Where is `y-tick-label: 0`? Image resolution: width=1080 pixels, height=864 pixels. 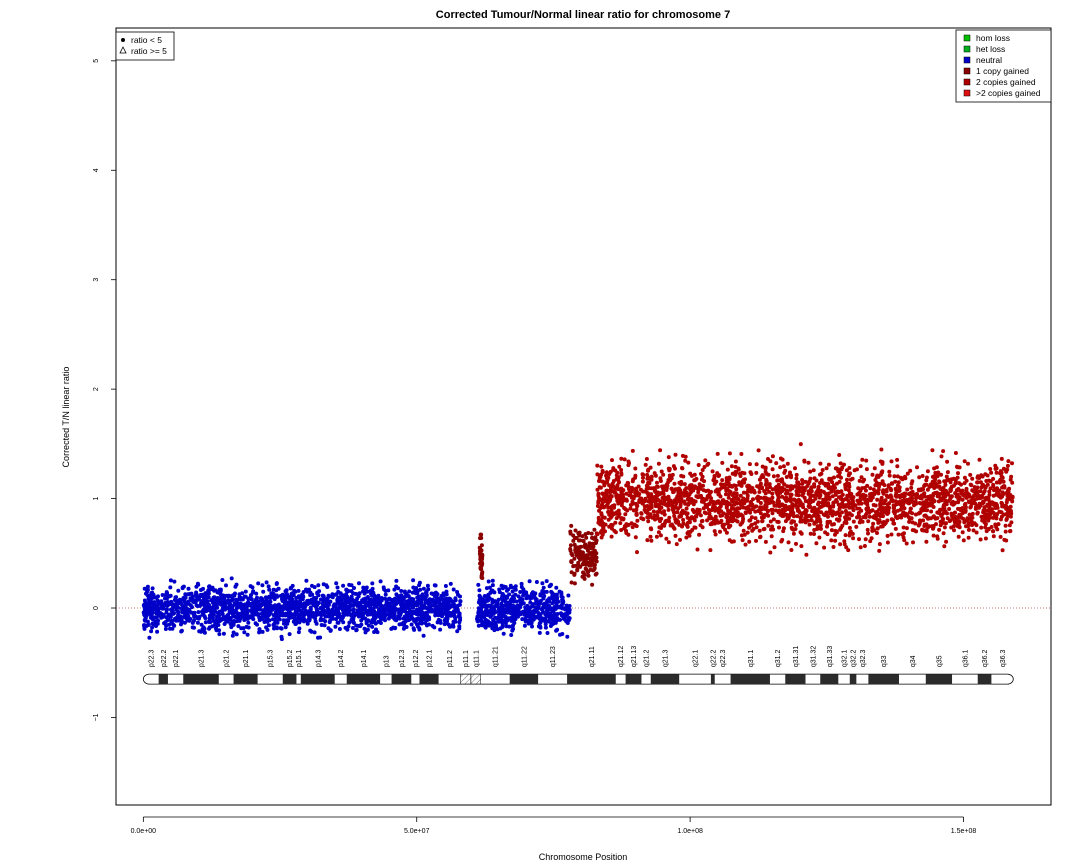
y-tick-label: 0 is located at coordinates (96, 608).